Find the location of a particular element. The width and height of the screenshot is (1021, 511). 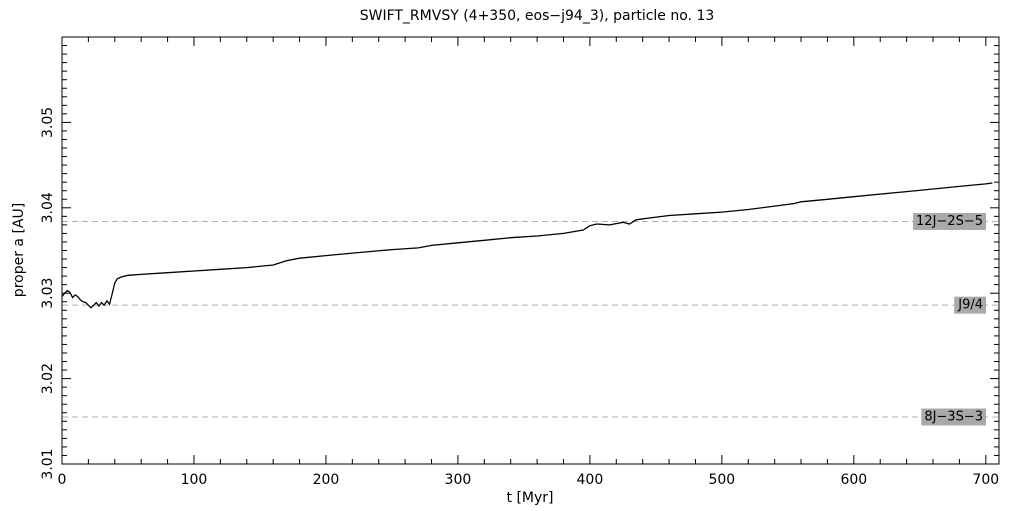

y-tick-label: 3.04 is located at coordinates (48, 207).